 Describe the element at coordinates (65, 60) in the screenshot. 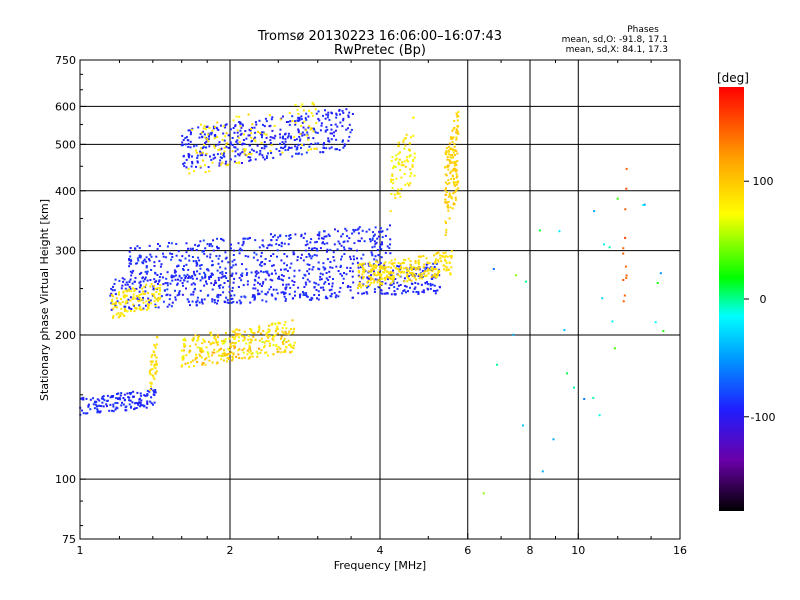

I see `y-tick-label: 750` at that location.